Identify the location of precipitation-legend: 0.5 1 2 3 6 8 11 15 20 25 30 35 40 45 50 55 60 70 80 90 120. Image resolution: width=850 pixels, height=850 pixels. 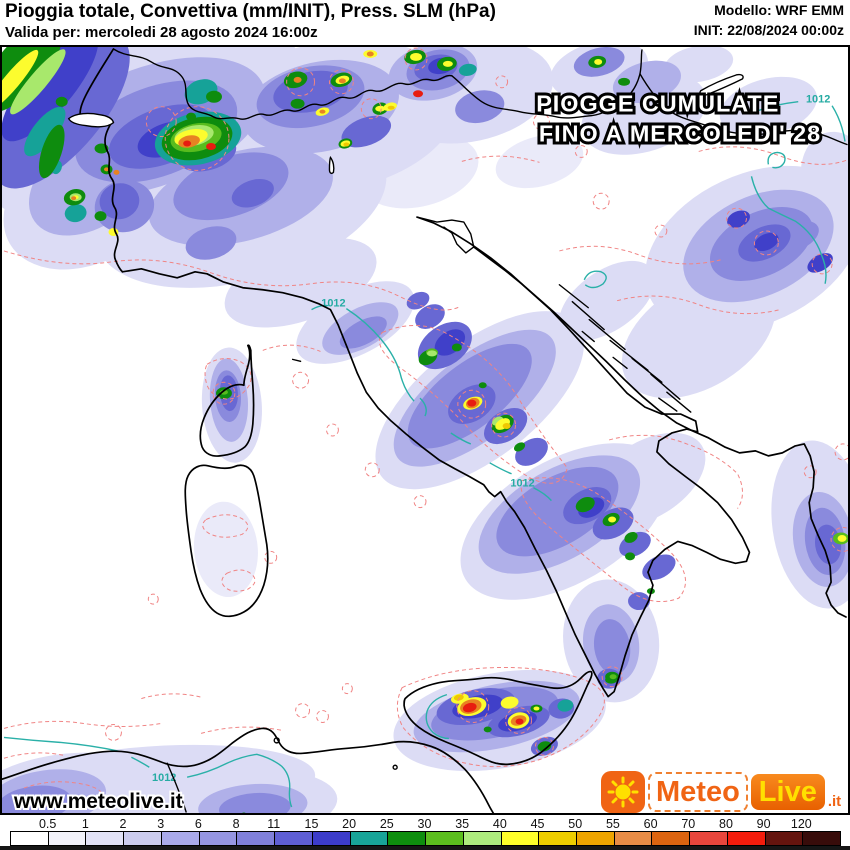
(425, 832).